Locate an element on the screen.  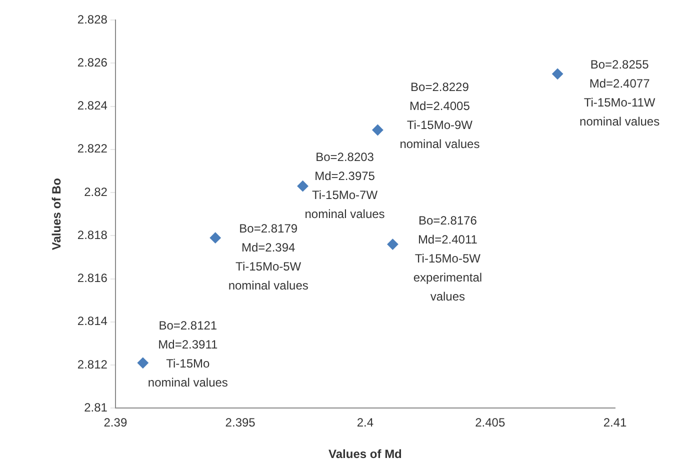
x-tick-label: 2.395 is located at coordinates (240, 423).